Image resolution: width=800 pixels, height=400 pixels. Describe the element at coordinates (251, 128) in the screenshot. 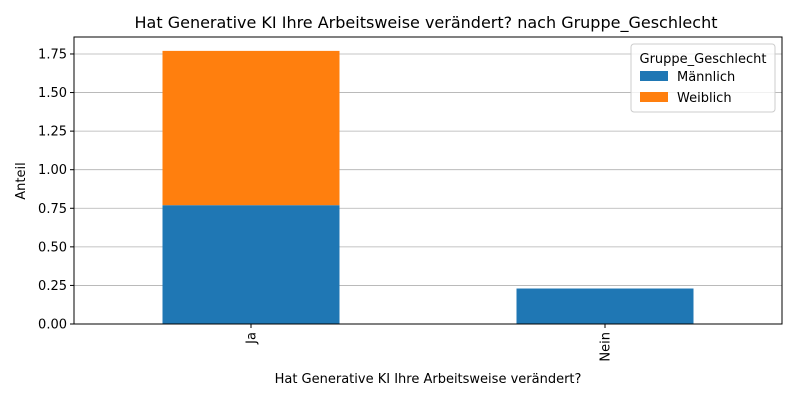

I see `bar-weiblich-ja` at that location.